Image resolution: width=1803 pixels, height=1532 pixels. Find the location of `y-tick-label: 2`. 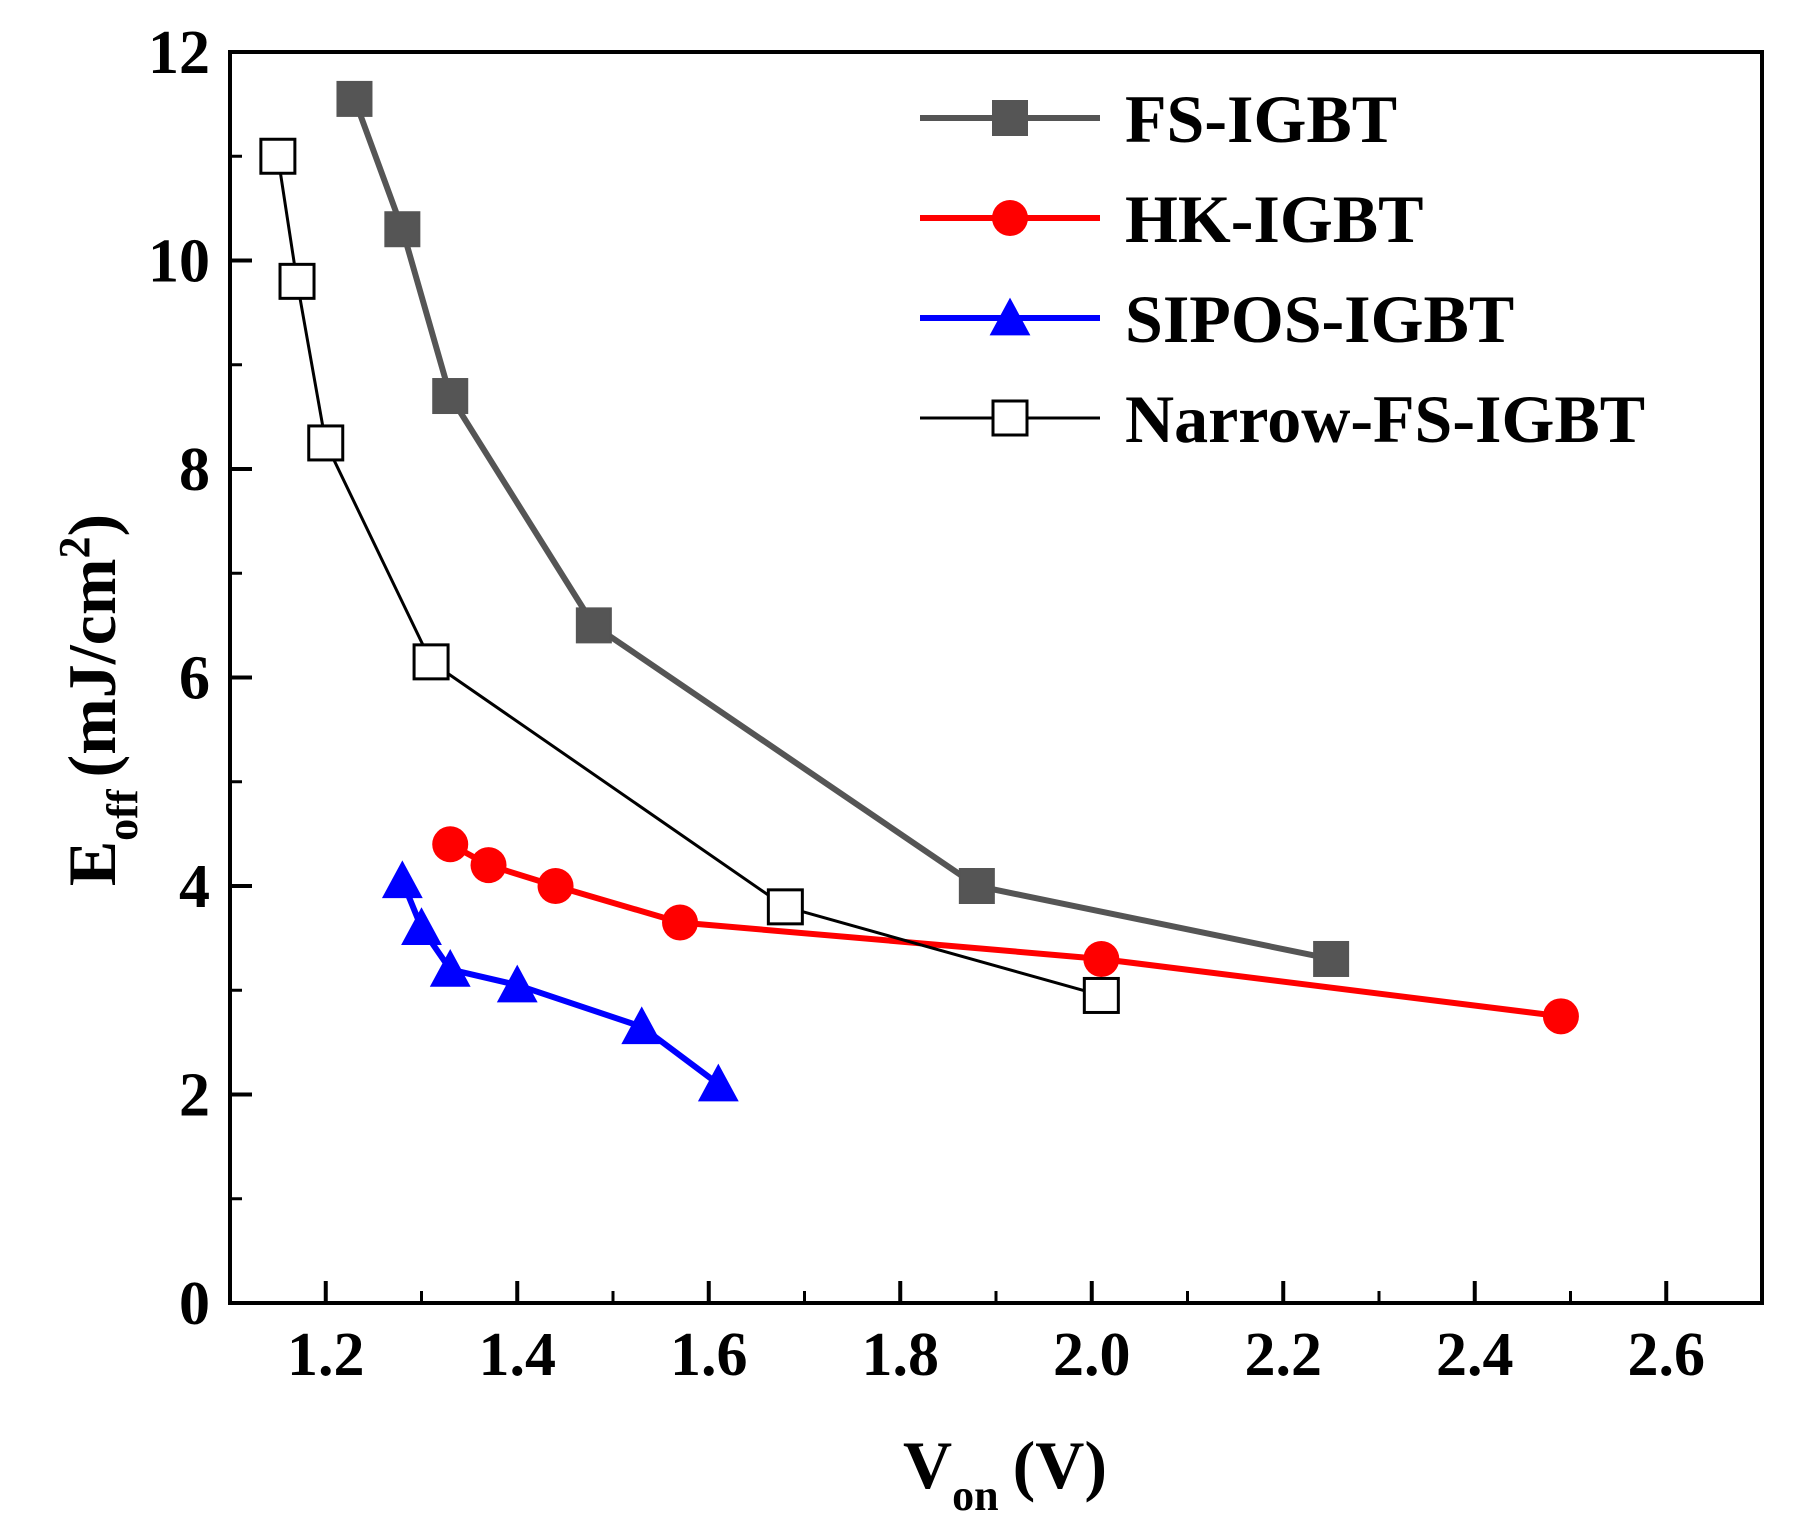

y-tick-label: 2 is located at coordinates (194, 1096).